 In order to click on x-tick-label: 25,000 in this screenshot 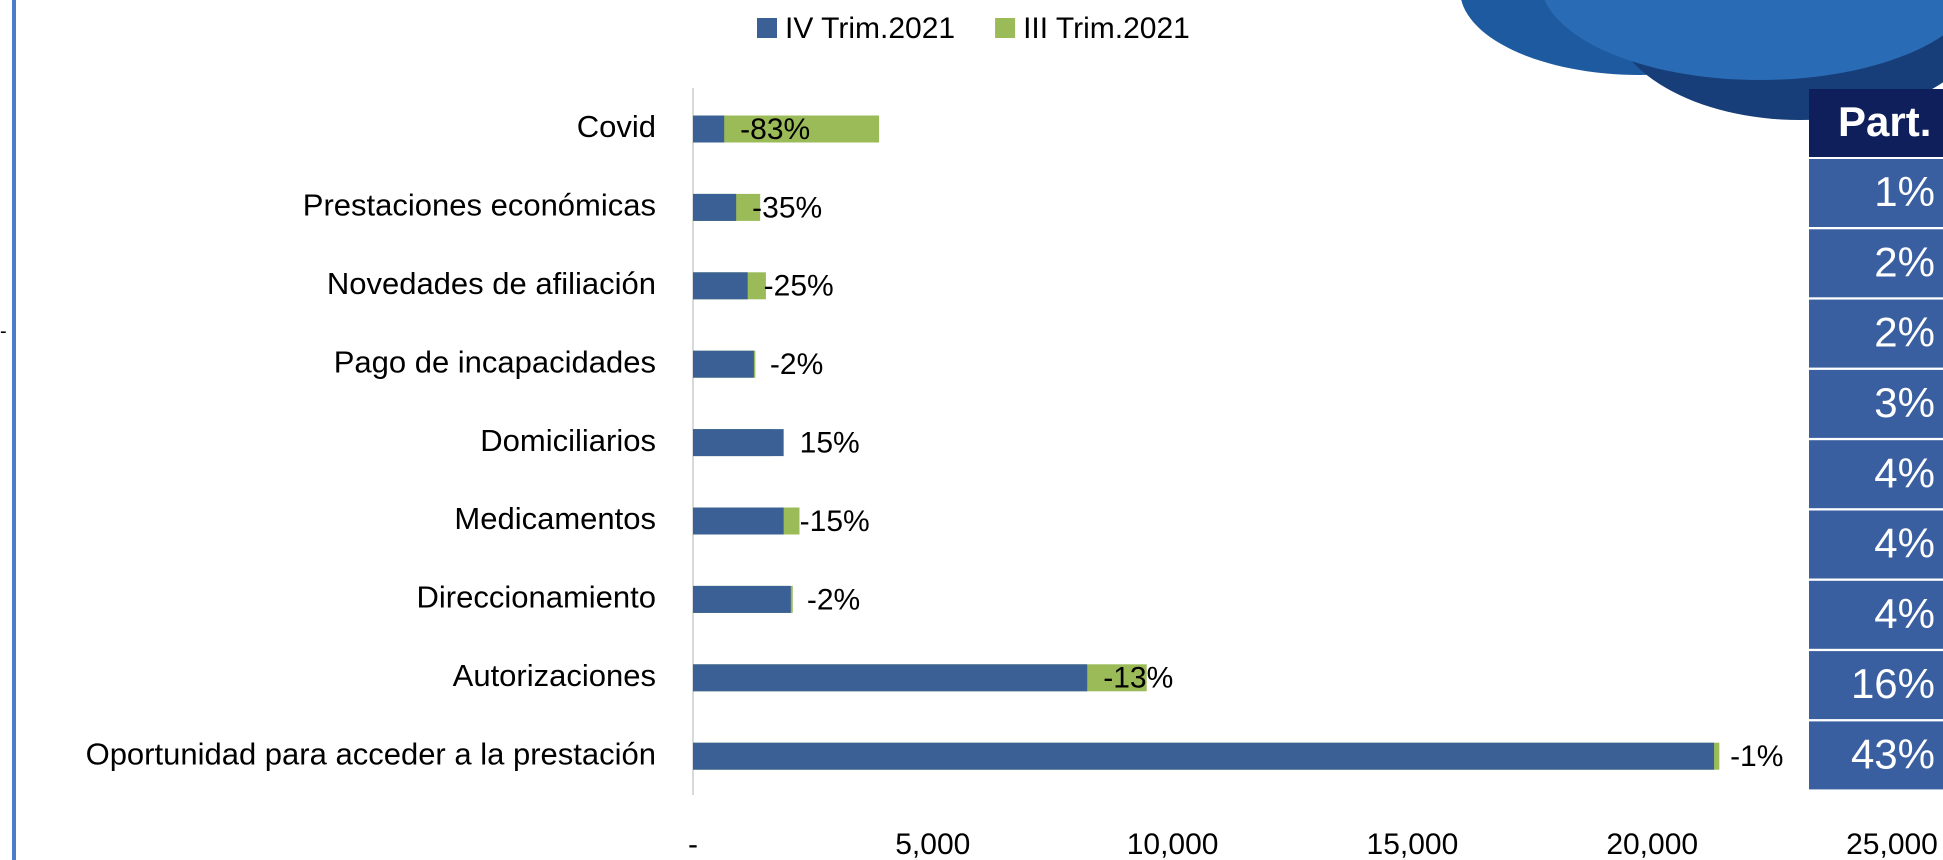, I will do `click(1892, 844)`.